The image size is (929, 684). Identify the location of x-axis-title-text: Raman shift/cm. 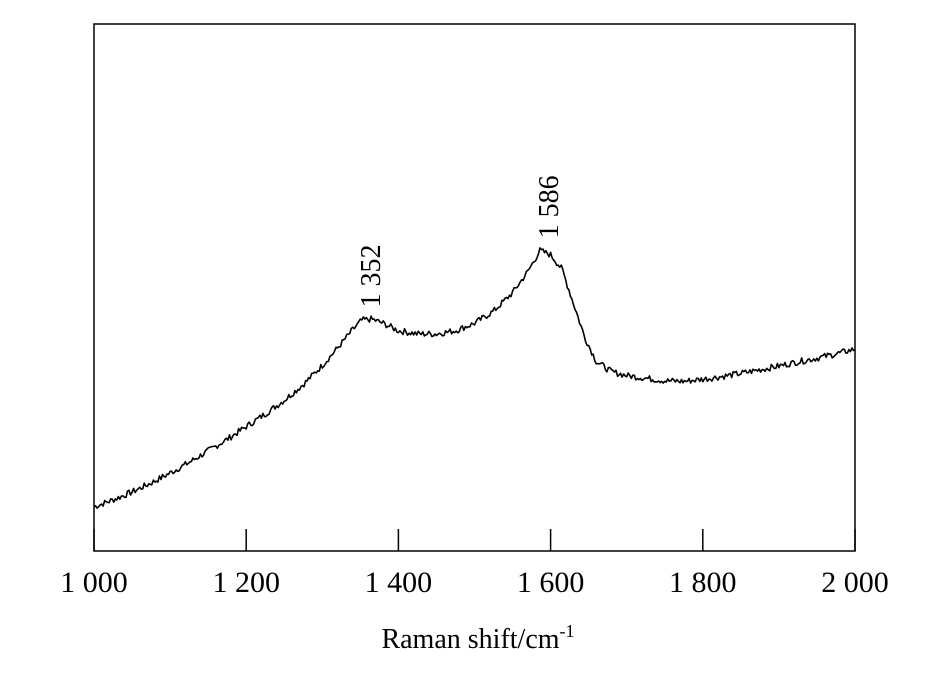
(470, 639).